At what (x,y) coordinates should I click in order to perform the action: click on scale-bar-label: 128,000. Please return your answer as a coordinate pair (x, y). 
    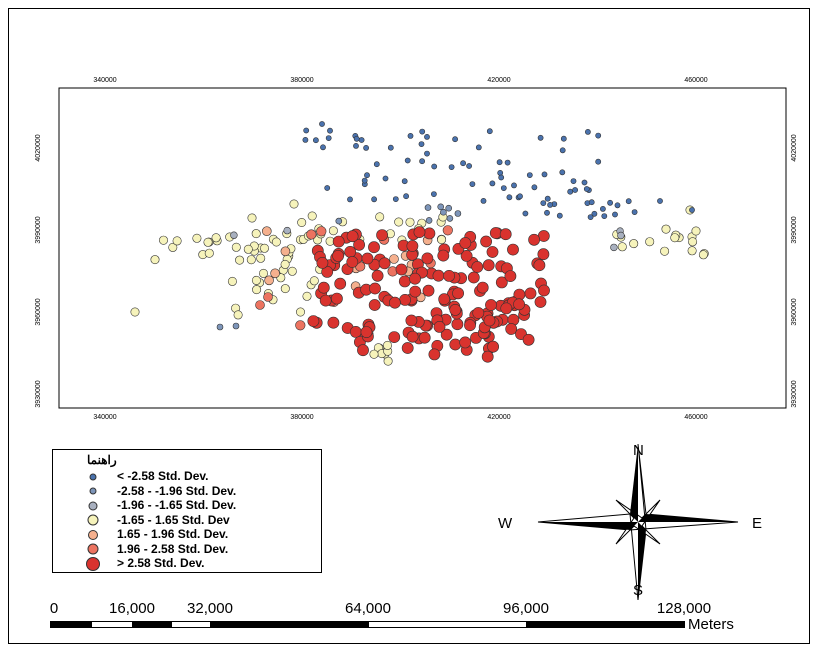
    Looking at the image, I should click on (684, 608).